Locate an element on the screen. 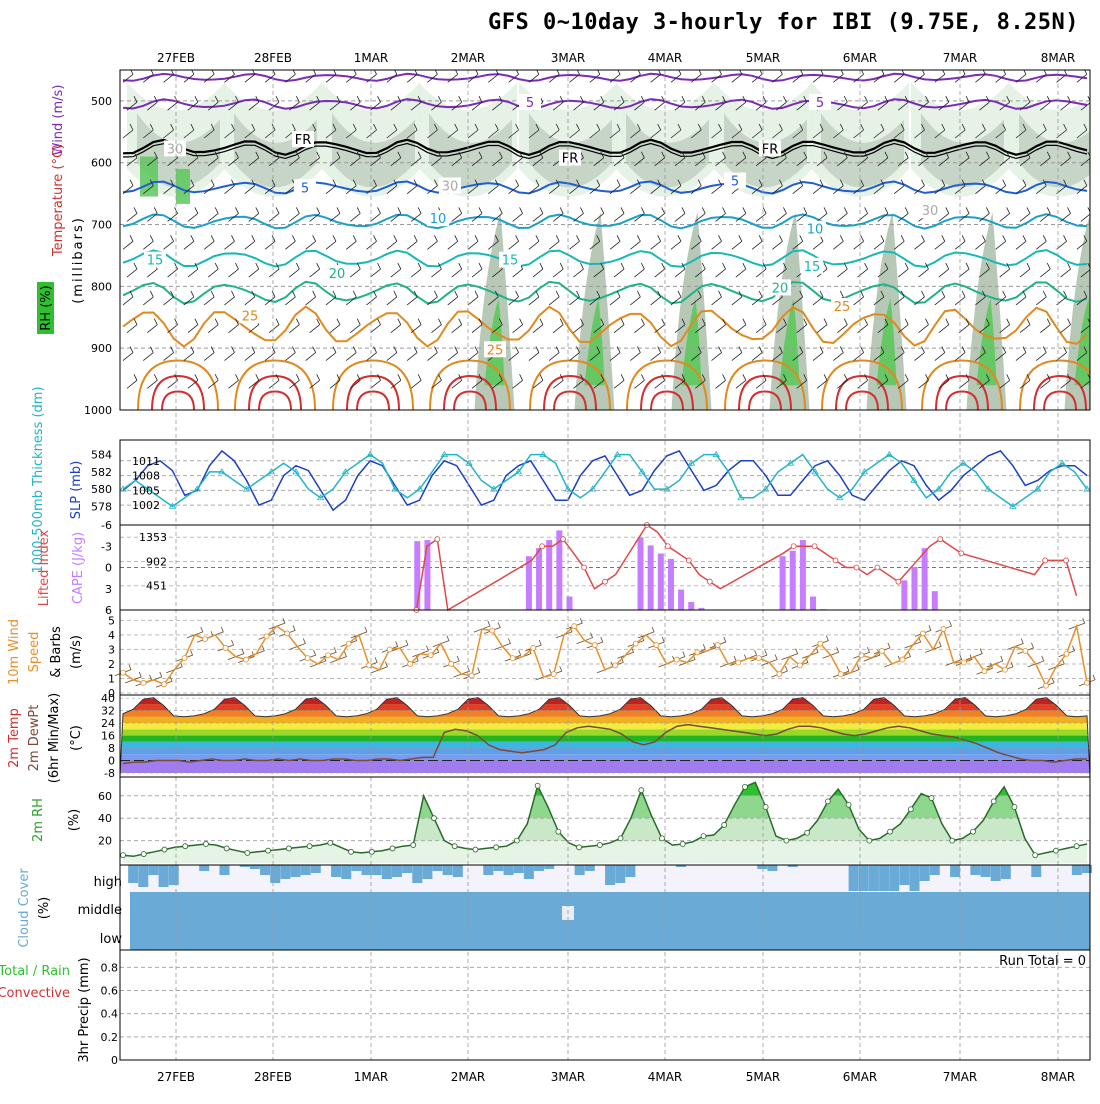  tick-label: 8 is located at coordinates (111, 748).